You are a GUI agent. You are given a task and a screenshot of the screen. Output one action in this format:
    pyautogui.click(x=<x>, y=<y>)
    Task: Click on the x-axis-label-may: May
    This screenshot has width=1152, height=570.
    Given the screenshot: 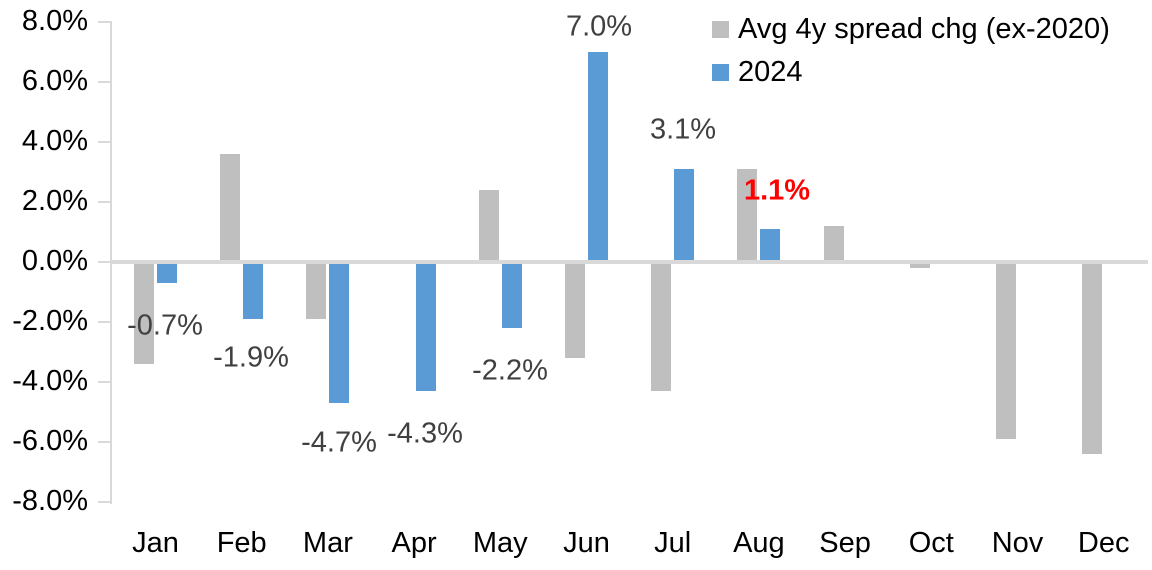 What is the action you would take?
    pyautogui.click(x=500, y=543)
    